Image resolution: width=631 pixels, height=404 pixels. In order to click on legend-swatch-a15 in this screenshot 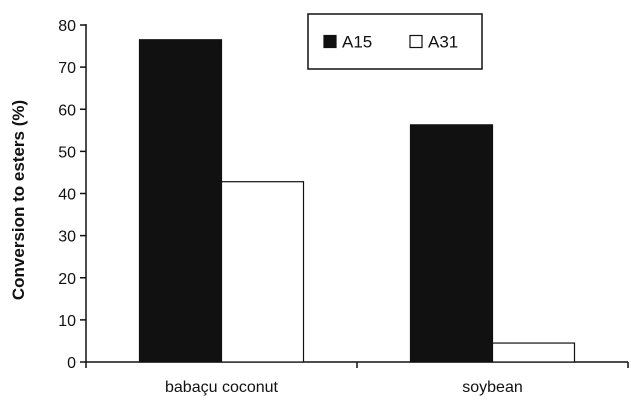, I will do `click(330, 41)`.